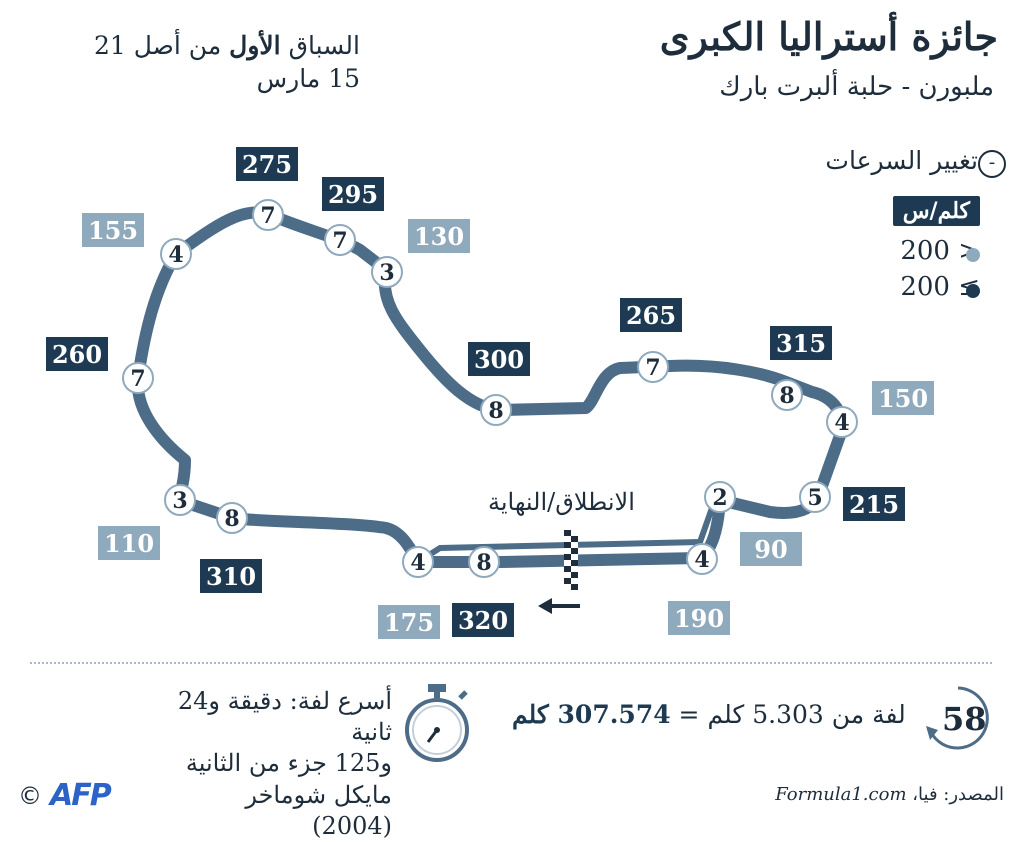  I want to click on laps-total: 307.574 كلم, so click(591, 714).